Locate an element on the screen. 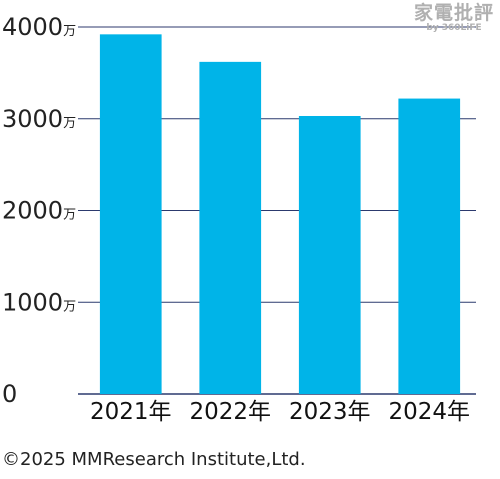 Image resolution: width=500 pixels, height=479 pixels. y-tick-label: 3000万 is located at coordinates (39, 119).